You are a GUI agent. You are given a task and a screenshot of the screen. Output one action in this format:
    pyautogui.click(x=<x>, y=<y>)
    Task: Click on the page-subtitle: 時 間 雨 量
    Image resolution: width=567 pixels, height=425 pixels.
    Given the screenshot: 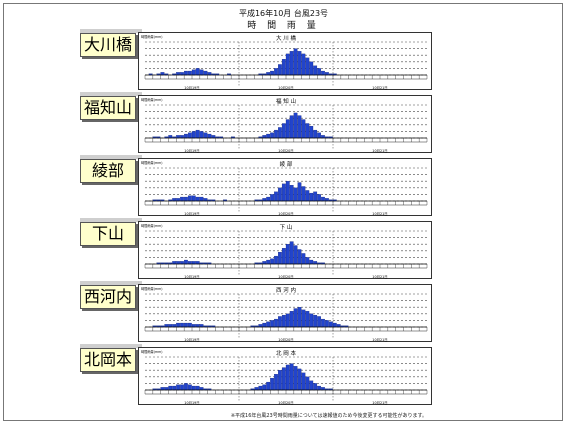 What is the action you would take?
    pyautogui.click(x=283, y=26)
    